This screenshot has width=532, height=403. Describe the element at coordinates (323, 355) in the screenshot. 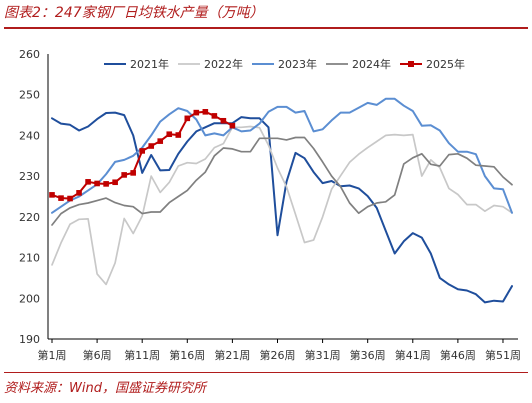

I see `x-tick-label: 第31周` at that location.